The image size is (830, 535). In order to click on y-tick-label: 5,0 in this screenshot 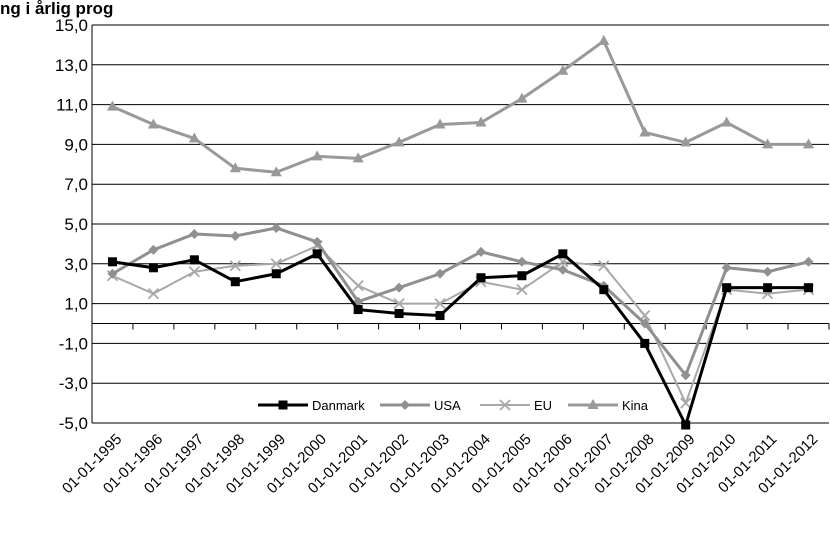, I will do `click(76, 224)`.